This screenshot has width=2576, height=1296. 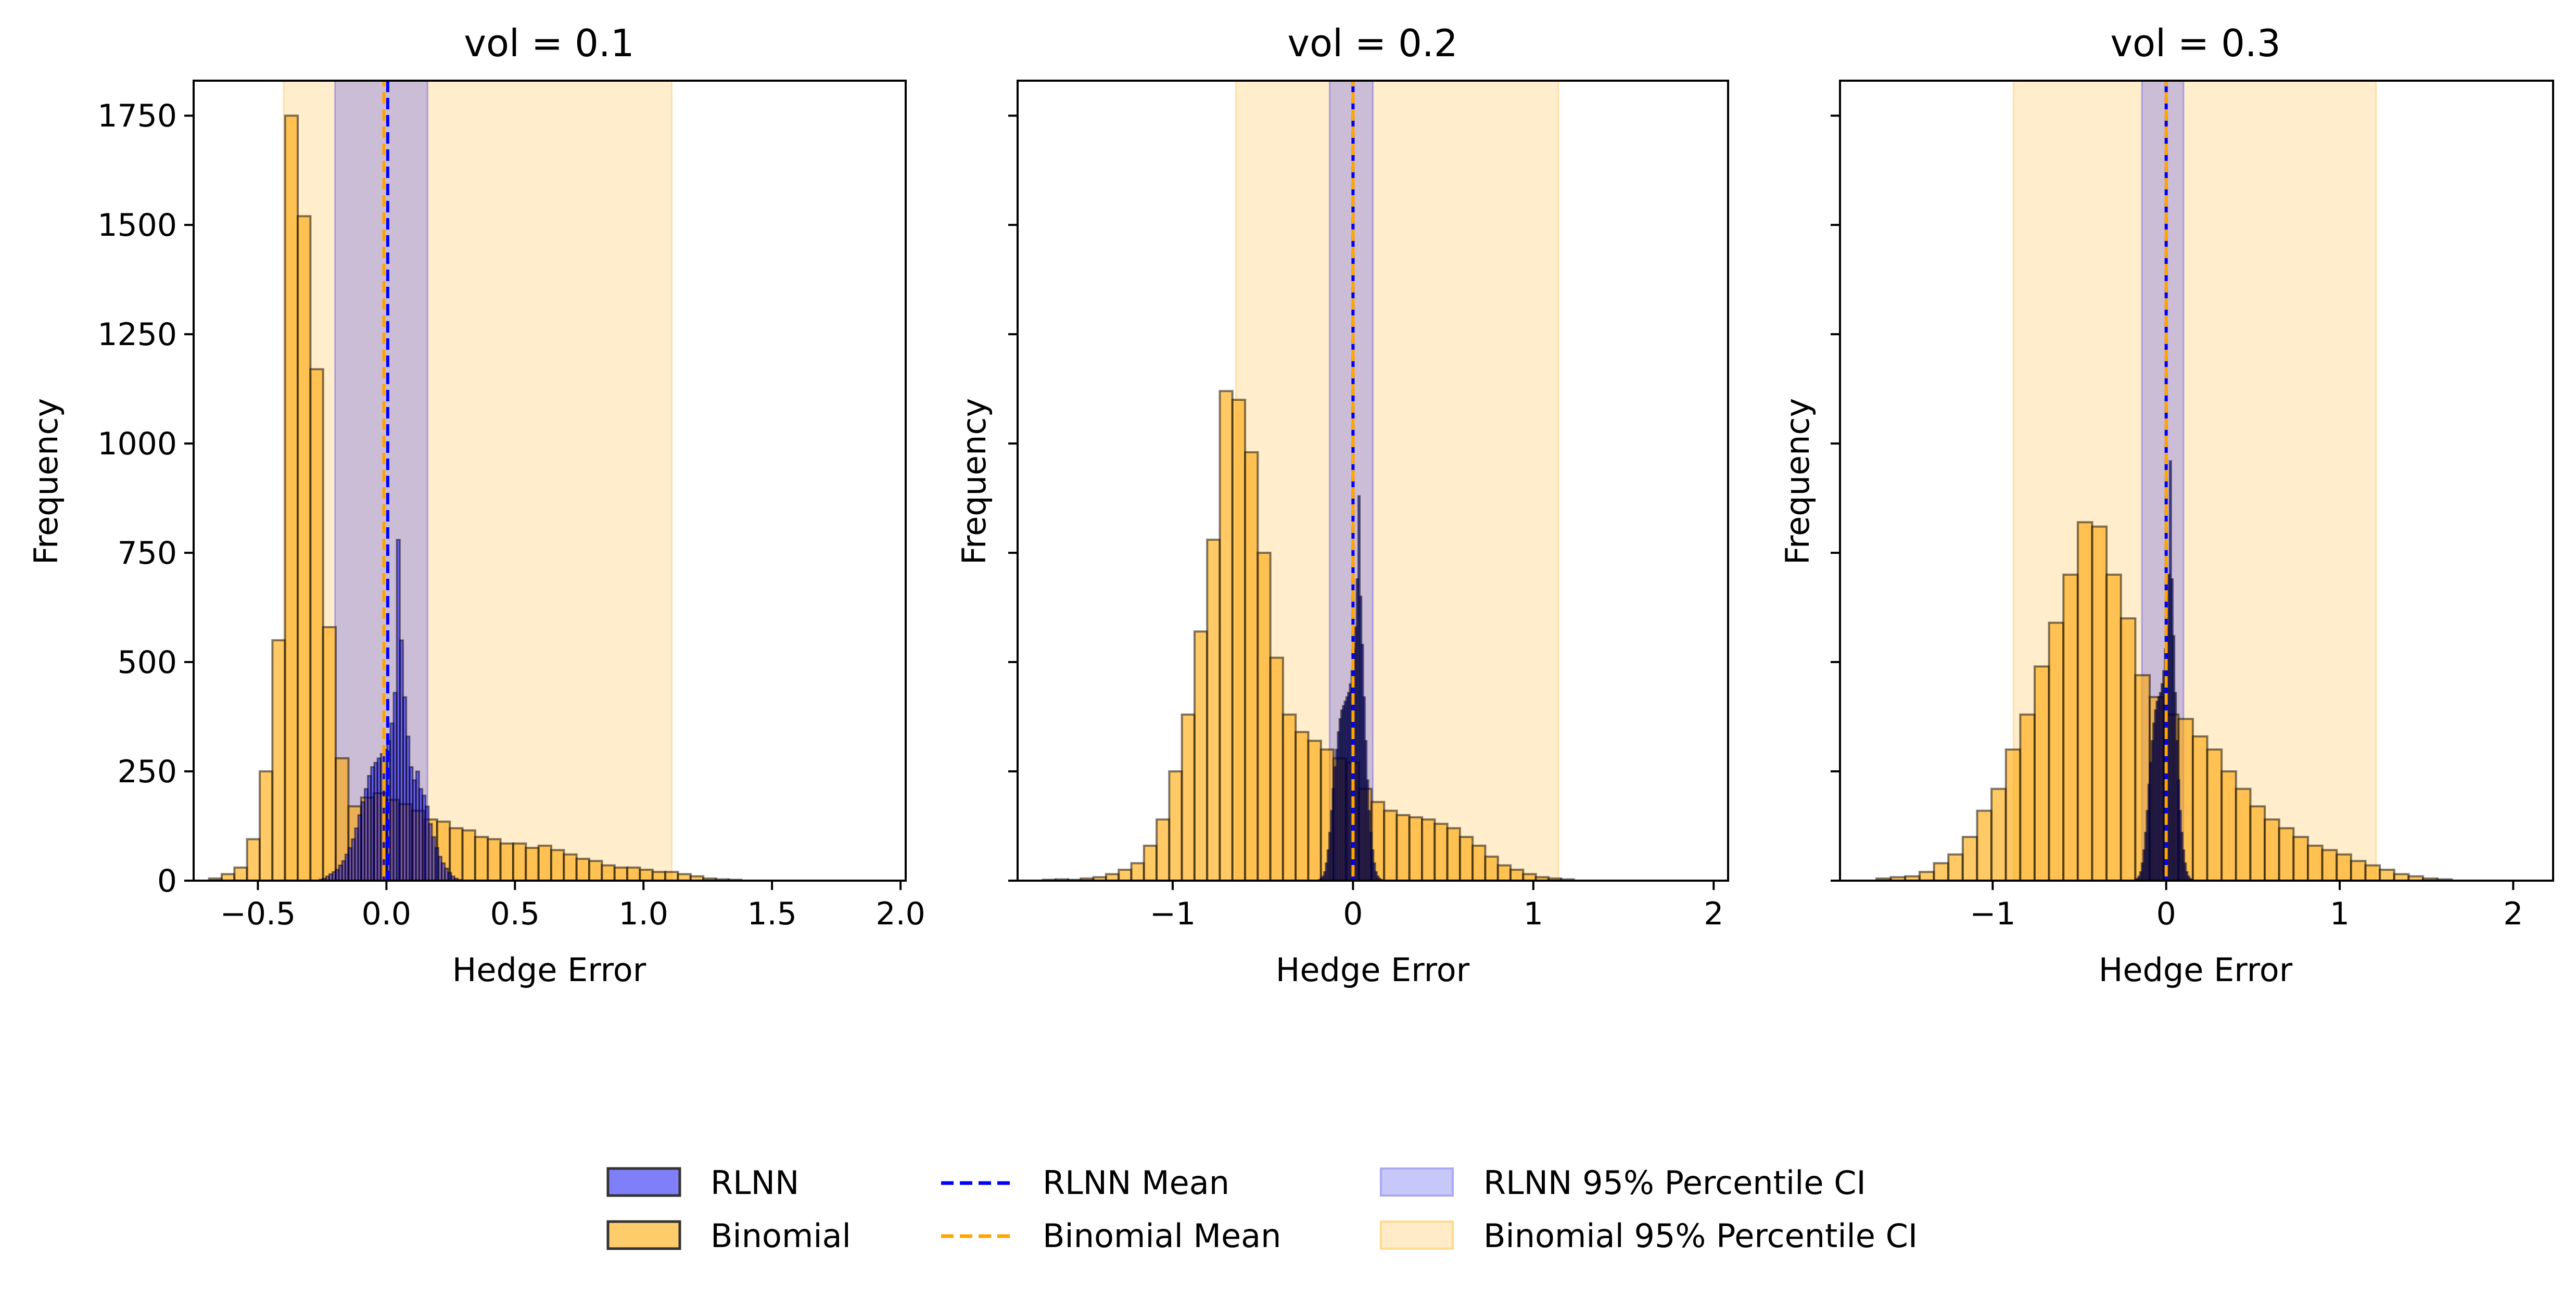 I want to click on y-tick-label: 250, so click(x=147, y=772).